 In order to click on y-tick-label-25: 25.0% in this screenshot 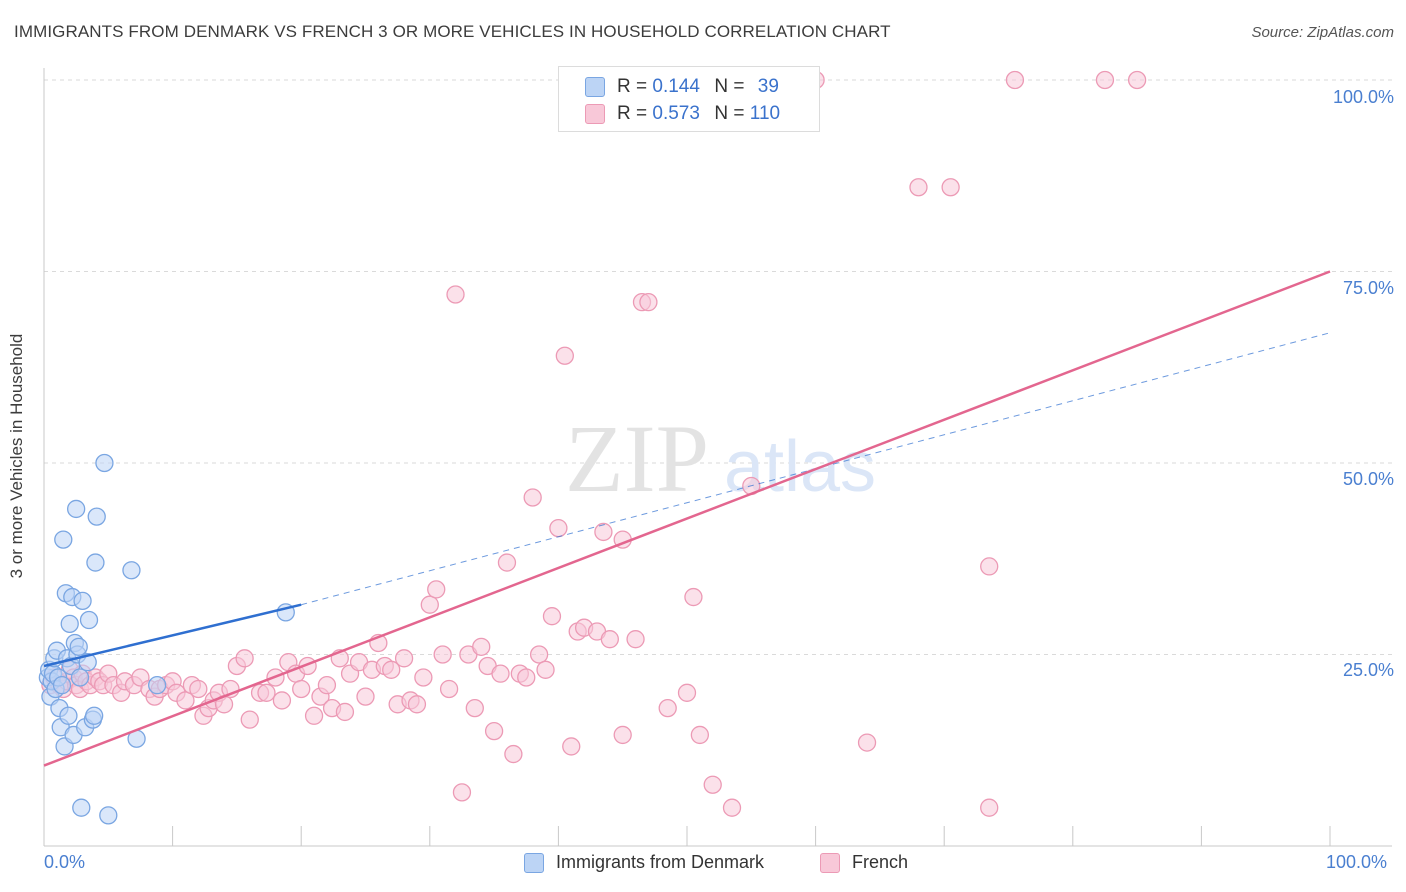, I will do `click(1368, 670)`.